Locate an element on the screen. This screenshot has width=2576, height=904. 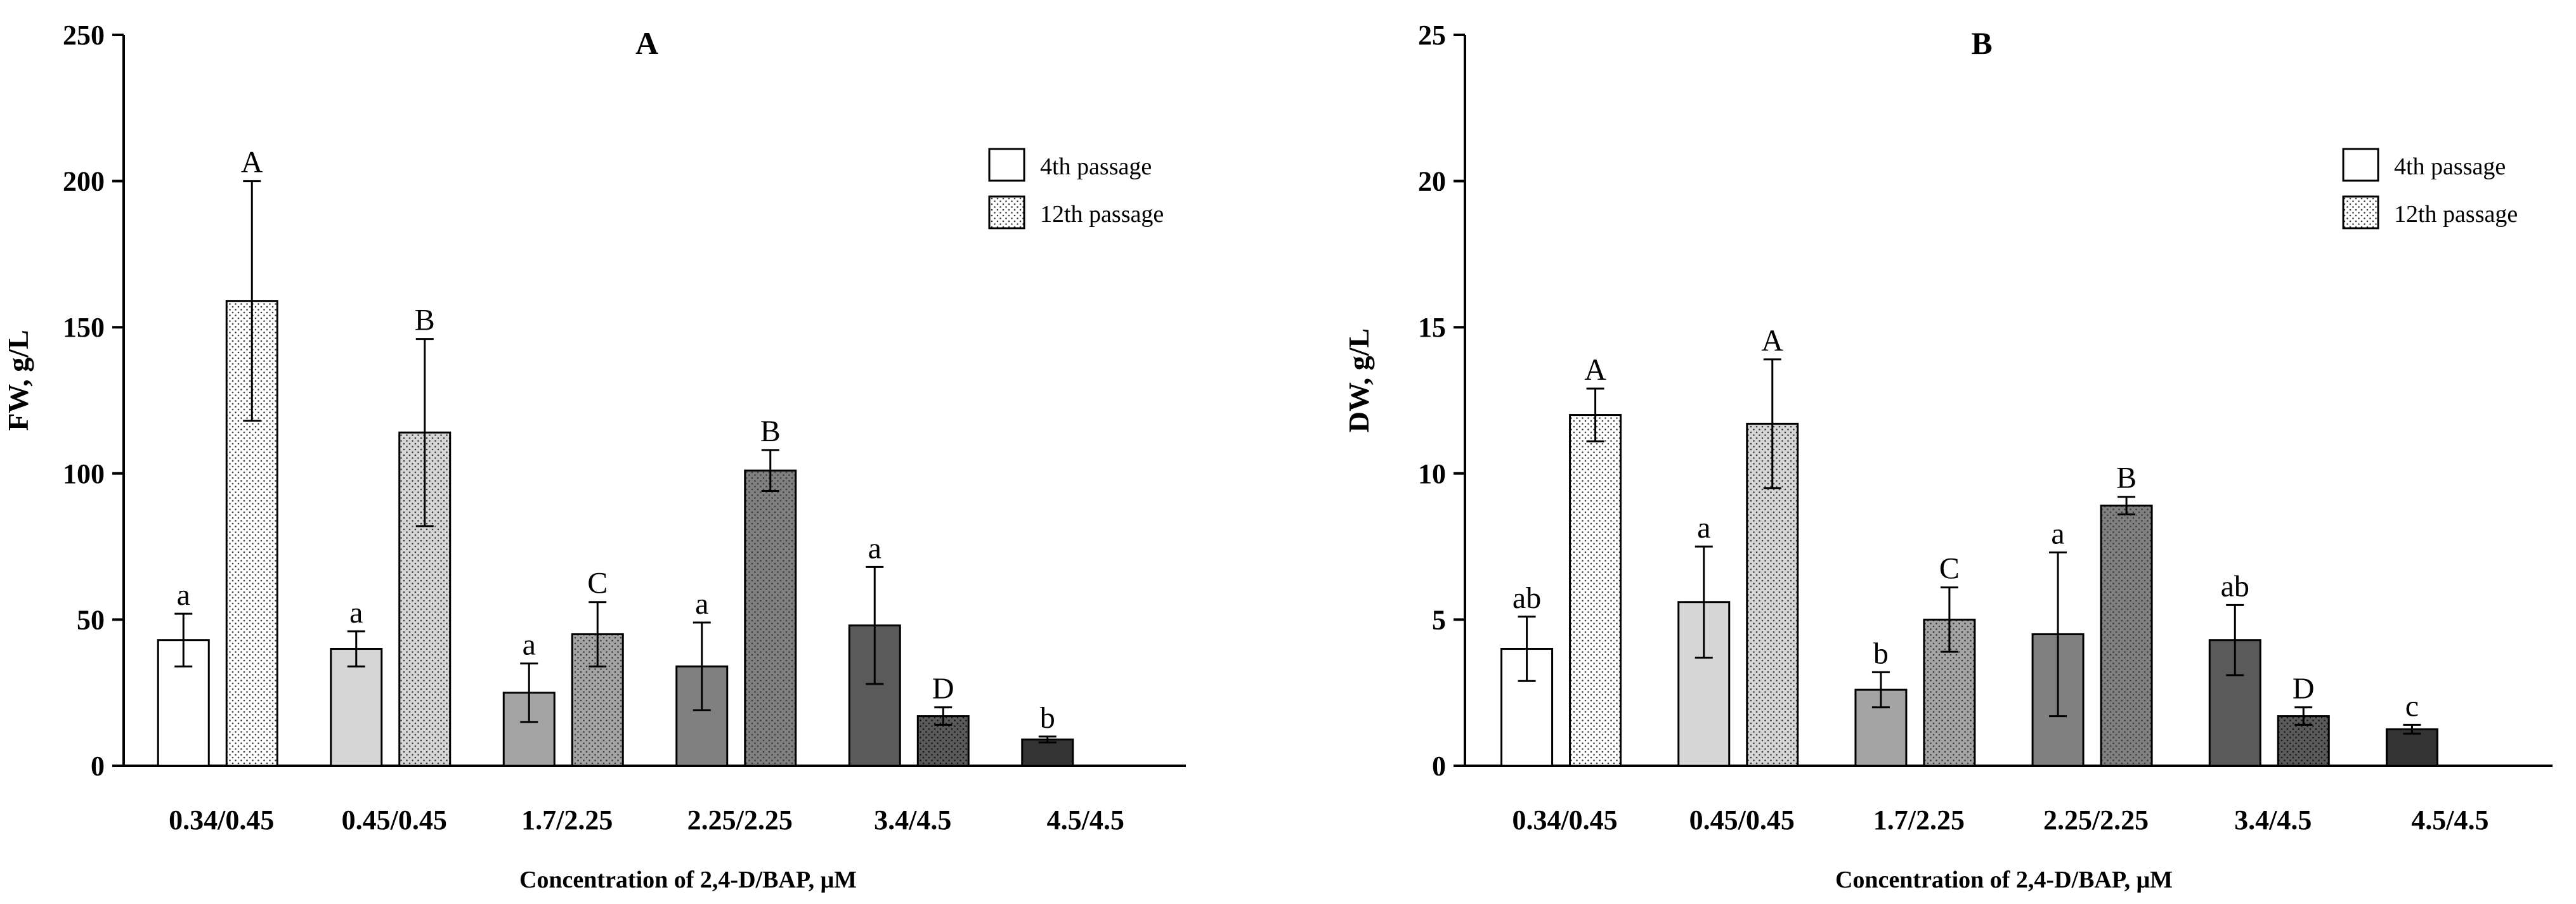
panel-a-significance-letter: b is located at coordinates (1048, 718).